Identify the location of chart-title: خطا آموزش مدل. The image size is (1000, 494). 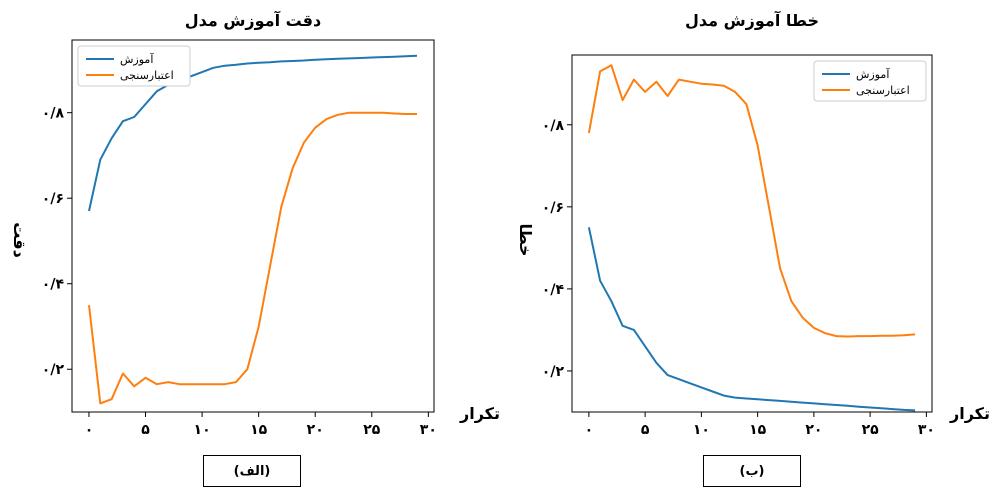
(752, 20).